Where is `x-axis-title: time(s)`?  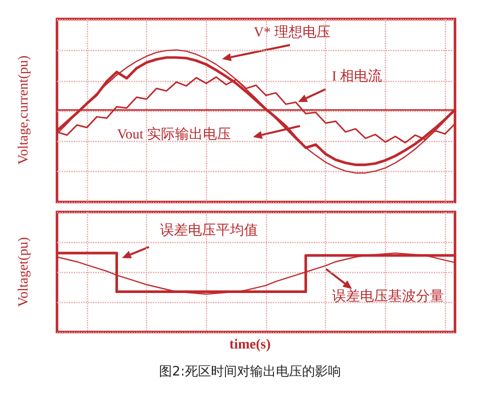
x-axis-title: time(s) is located at coordinates (250, 345).